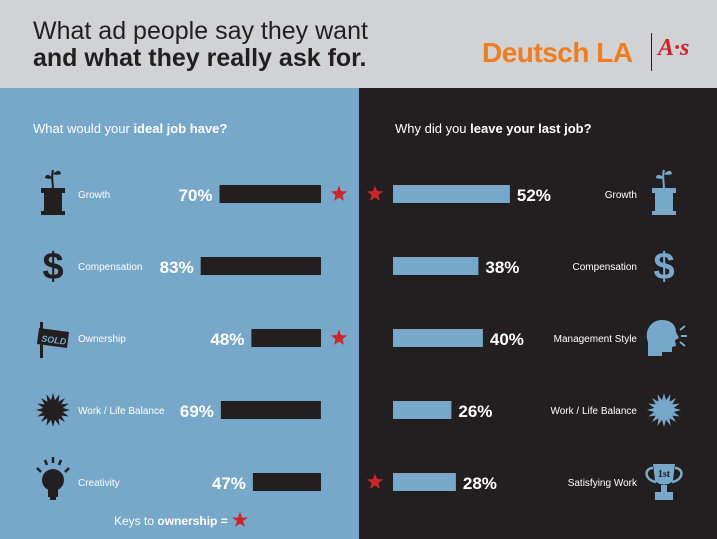 The width and height of the screenshot is (717, 539). Describe the element at coordinates (197, 411) in the screenshot. I see `left-value-label: 69%` at that location.